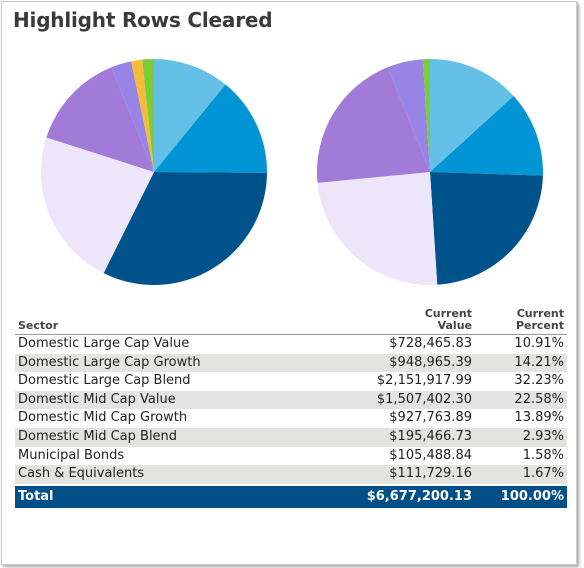 This screenshot has height=568, width=584. What do you see at coordinates (424, 381) in the screenshot?
I see `row-value: $2,151,917.99` at bounding box center [424, 381].